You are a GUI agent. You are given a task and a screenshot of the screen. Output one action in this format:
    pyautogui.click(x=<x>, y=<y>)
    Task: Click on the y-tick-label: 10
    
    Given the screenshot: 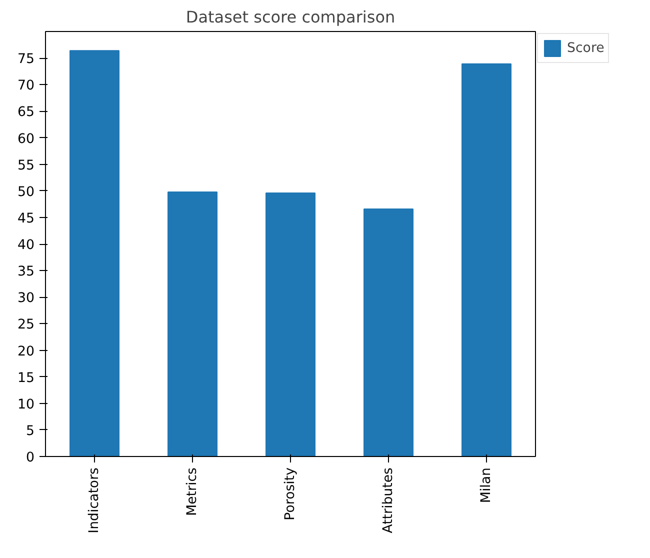 What is the action you would take?
    pyautogui.click(x=26, y=404)
    